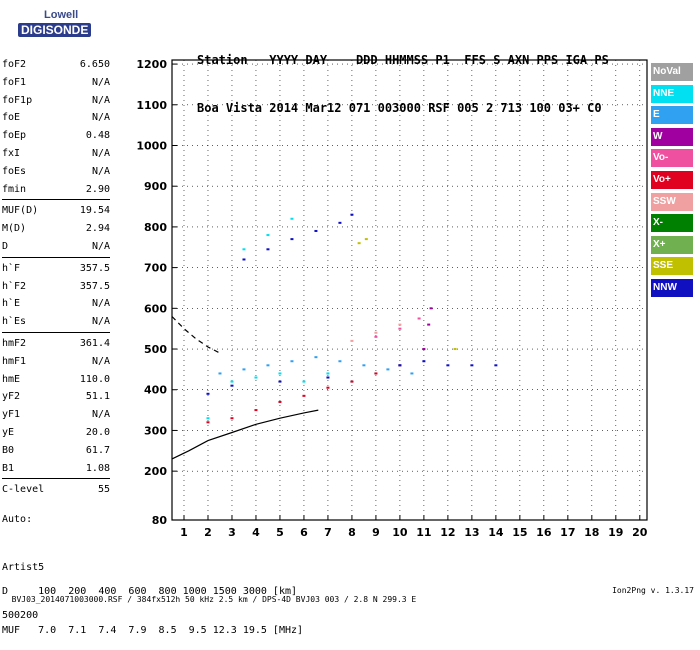 This screenshot has height=650, width=700. I want to click on param-row: B1 1.08, so click(56, 469).